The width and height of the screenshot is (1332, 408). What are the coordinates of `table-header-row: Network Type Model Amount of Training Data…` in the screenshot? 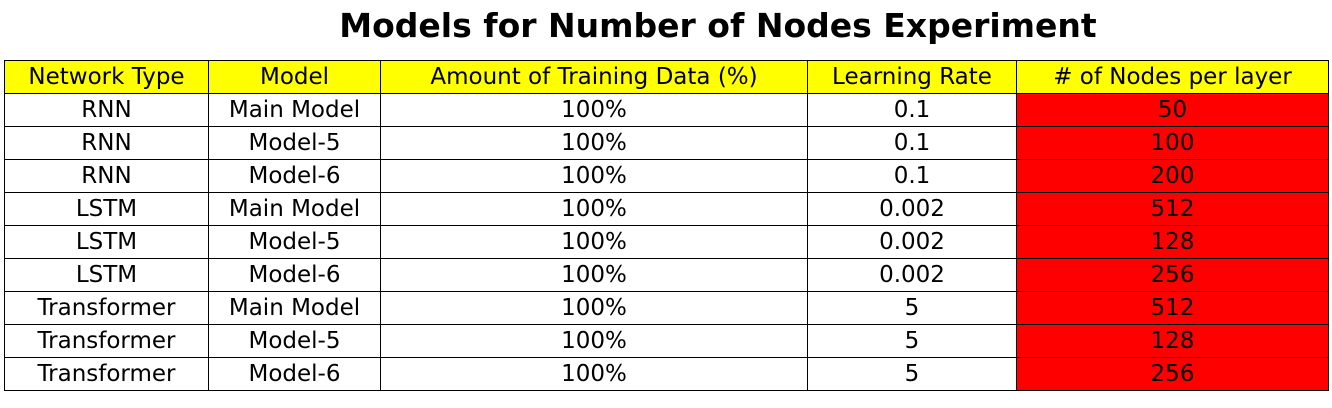 It's located at (666, 77).